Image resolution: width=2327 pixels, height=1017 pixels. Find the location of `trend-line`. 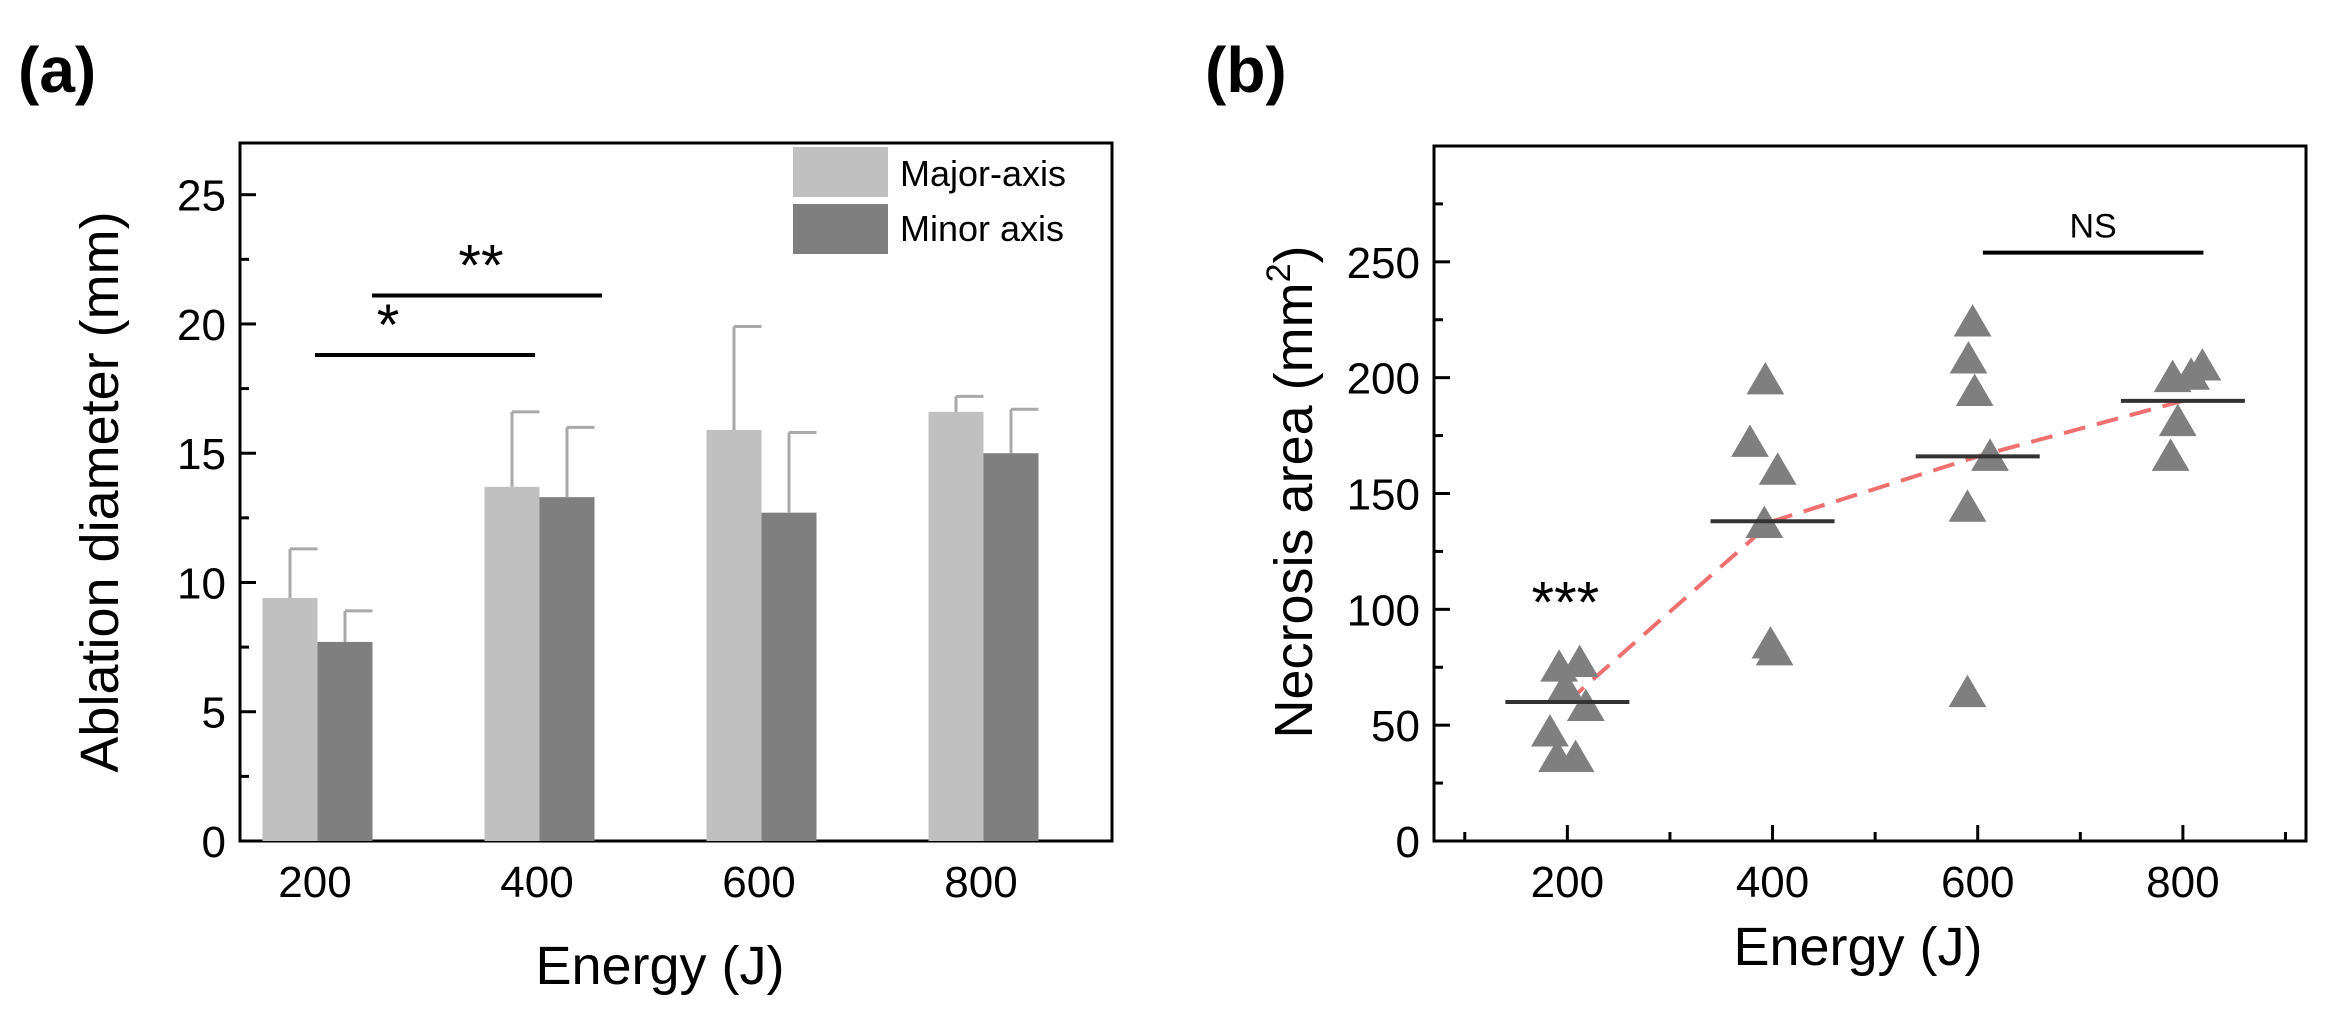

trend-line is located at coordinates (1875, 551).